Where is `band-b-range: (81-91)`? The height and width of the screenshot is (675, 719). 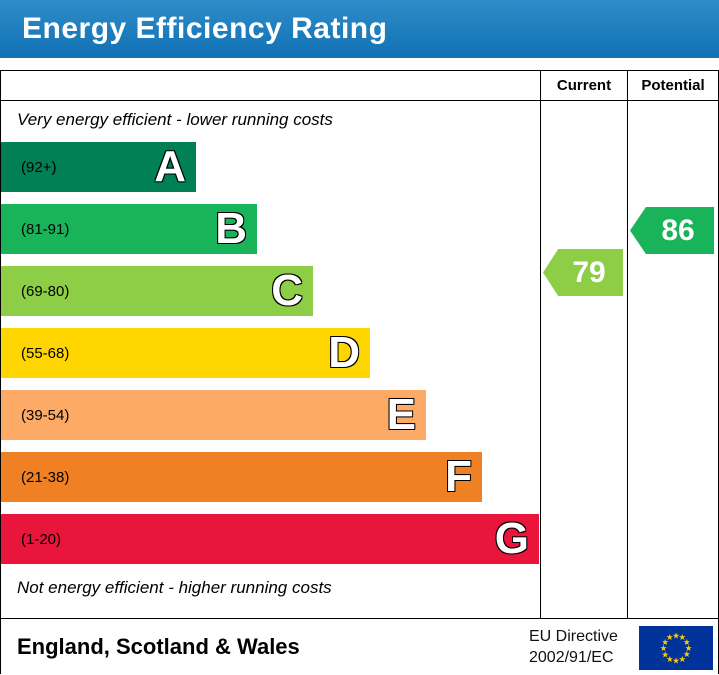
band-b-range: (81-91) is located at coordinates (45, 229).